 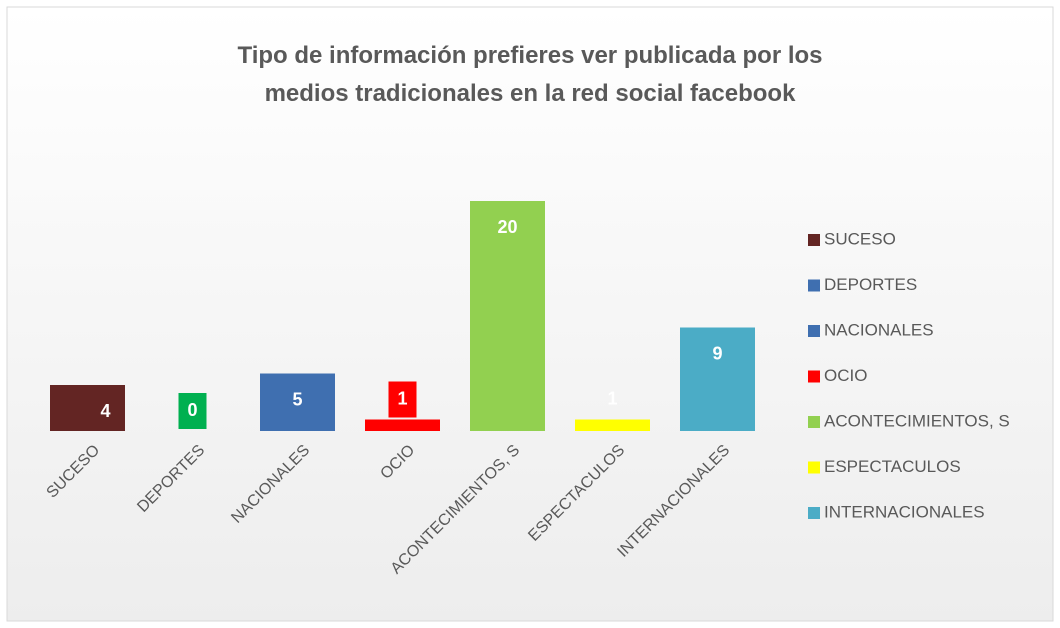 What do you see at coordinates (860, 238) in the screenshot?
I see `legend-label: SUCESO` at bounding box center [860, 238].